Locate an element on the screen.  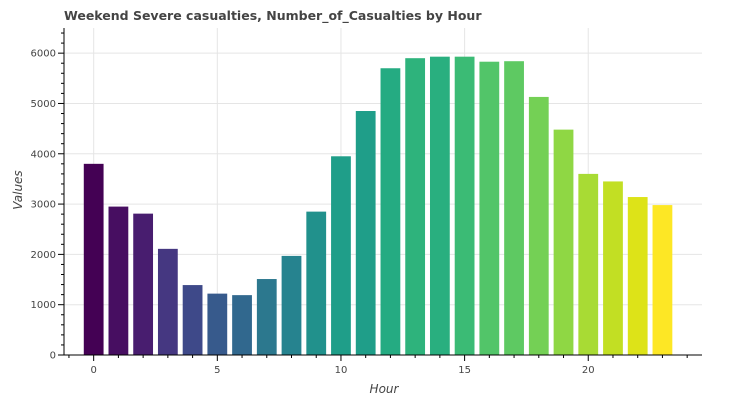
x-tick-label: 20 is located at coordinates (588, 370).